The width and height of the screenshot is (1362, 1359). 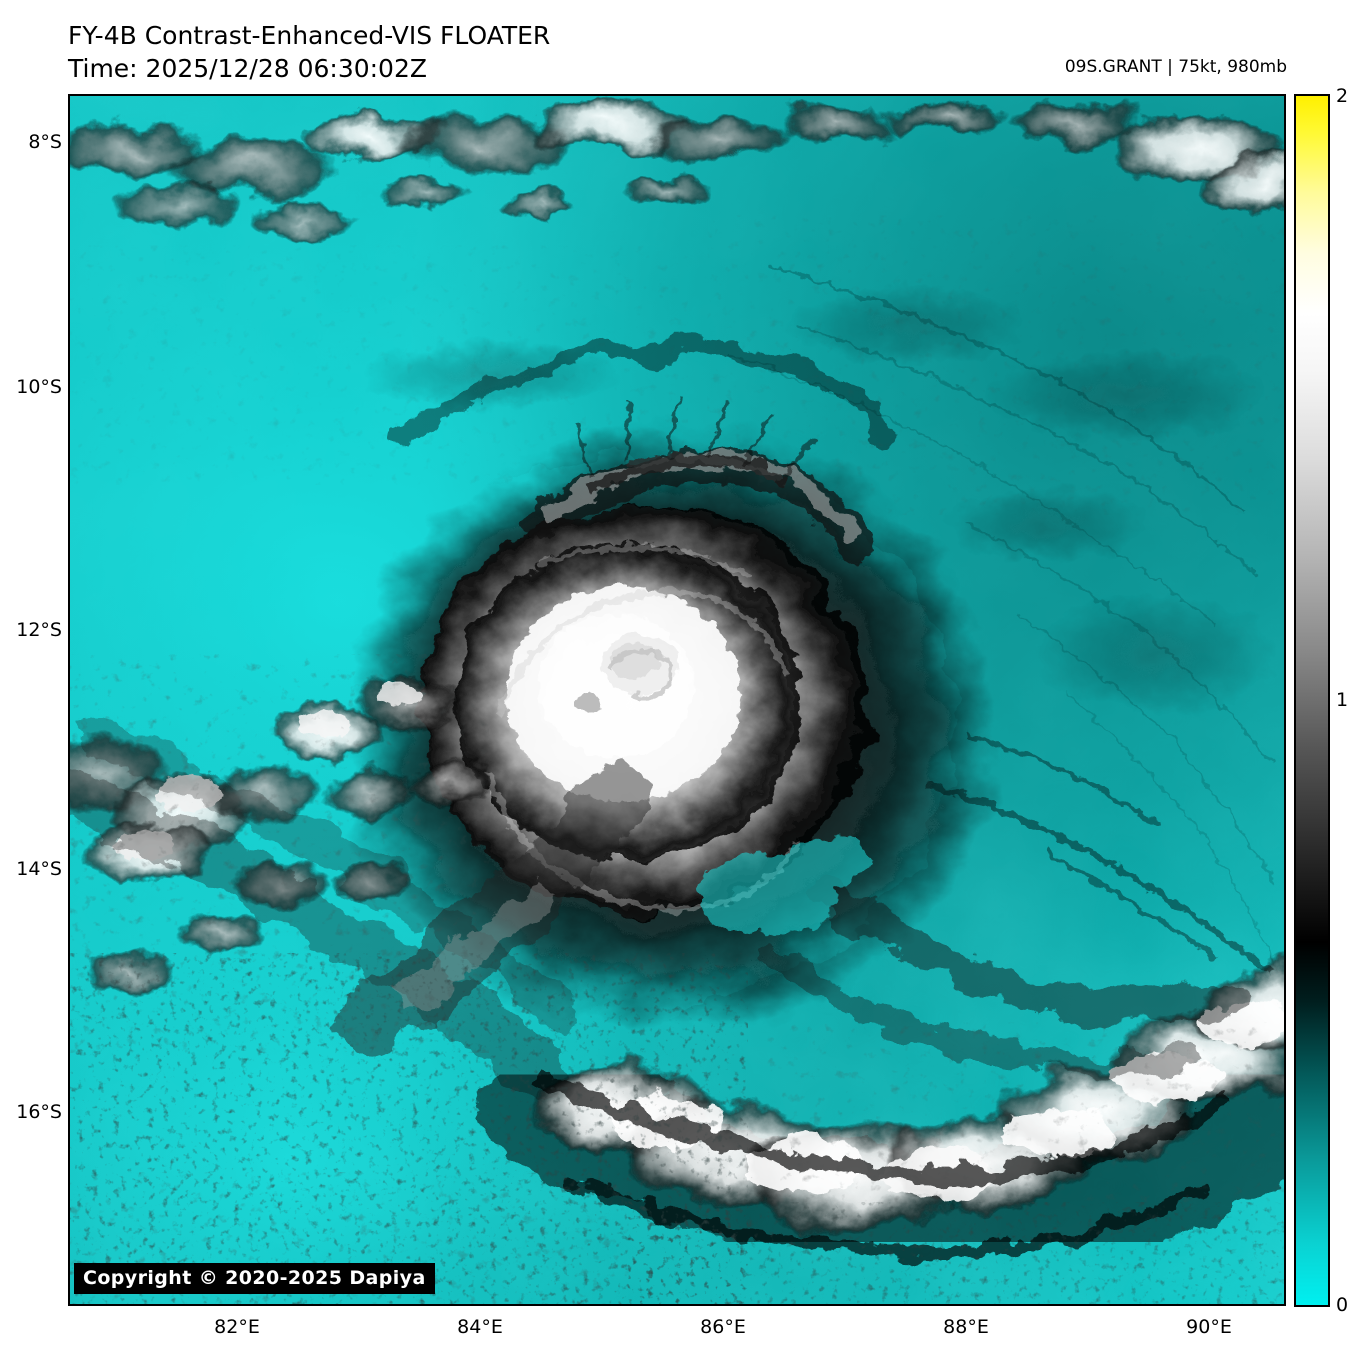 I want to click on y-tick-label: 10°S, so click(x=39, y=387).